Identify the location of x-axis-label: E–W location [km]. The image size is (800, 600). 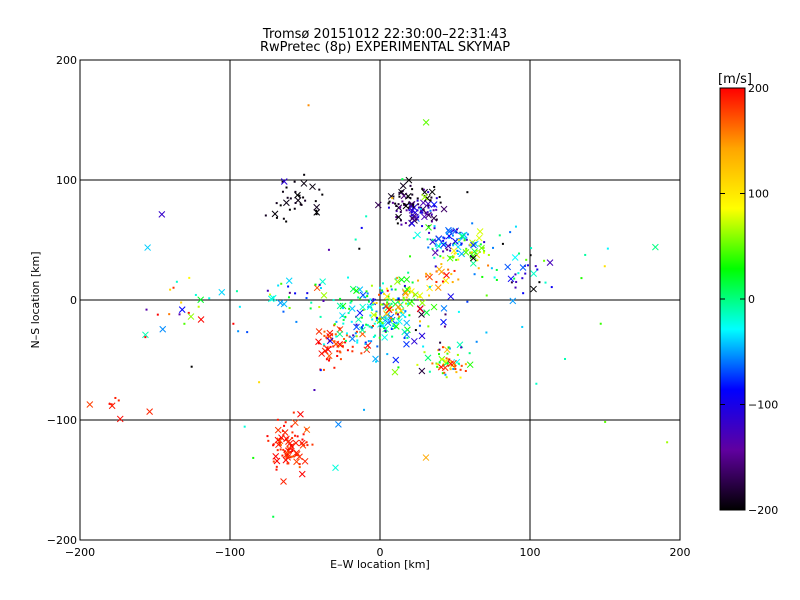
(380, 564).